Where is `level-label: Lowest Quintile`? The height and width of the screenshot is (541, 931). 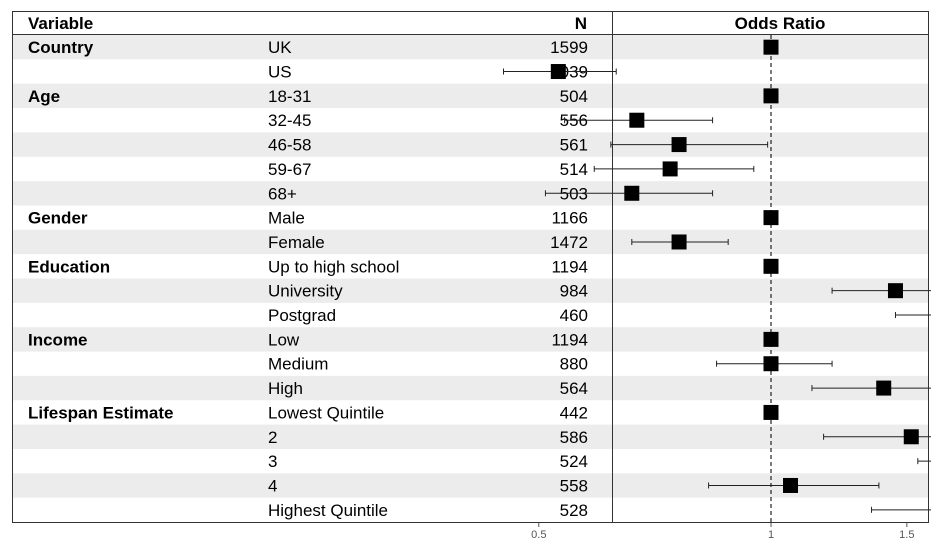 level-label: Lowest Quintile is located at coordinates (326, 412).